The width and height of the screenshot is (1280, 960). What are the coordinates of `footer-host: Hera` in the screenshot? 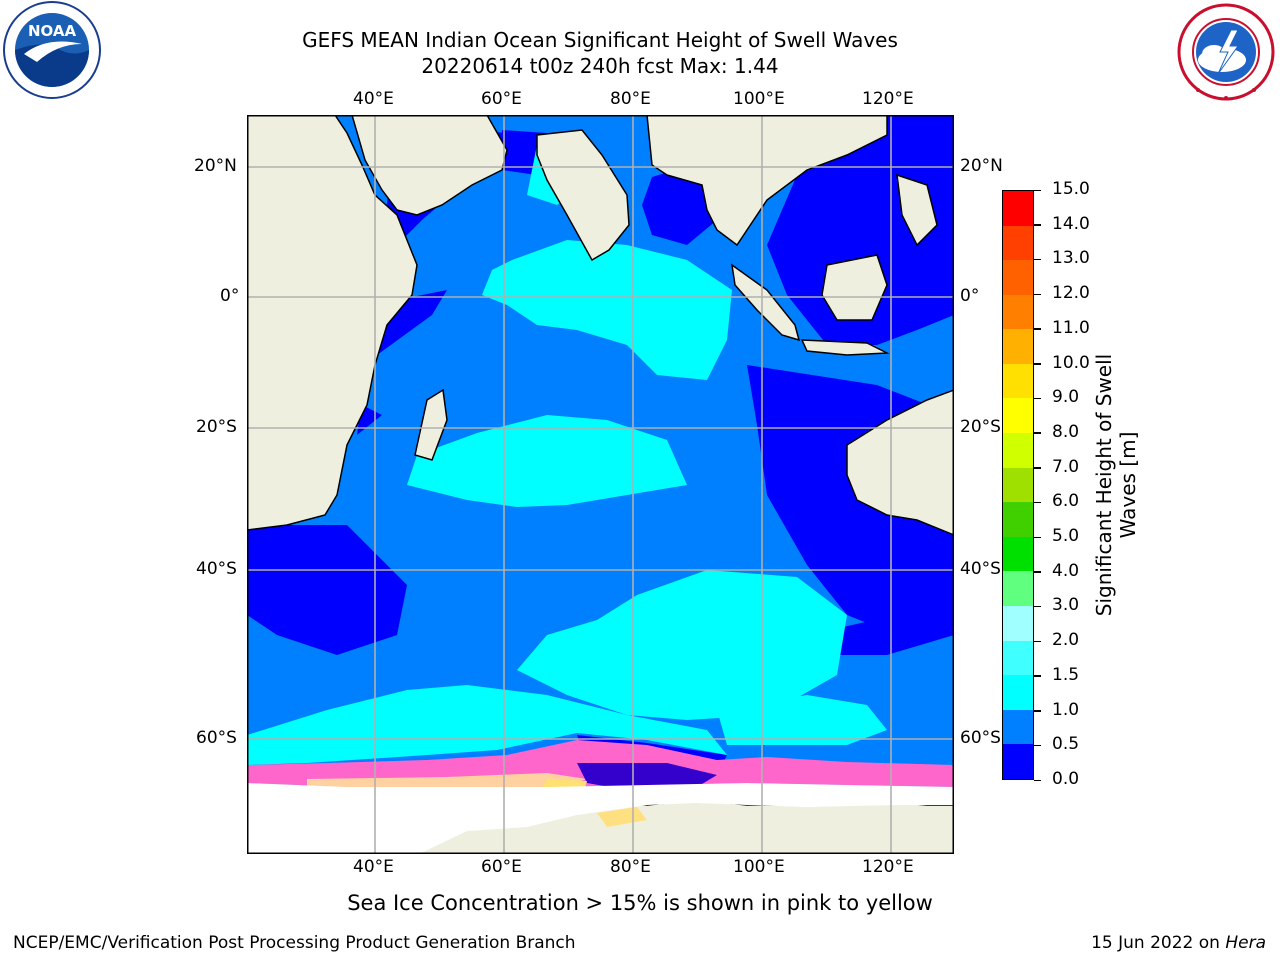 It's located at (1245, 943).